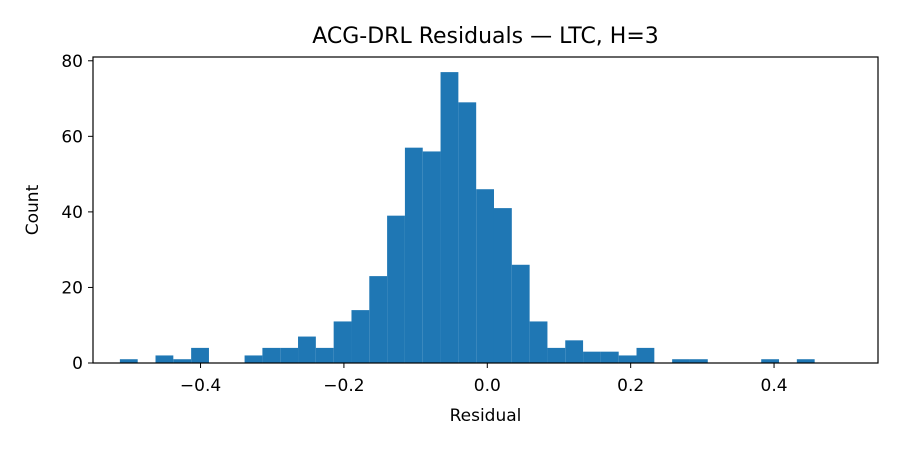  I want to click on x-tick-label: 0.0, so click(487, 386).